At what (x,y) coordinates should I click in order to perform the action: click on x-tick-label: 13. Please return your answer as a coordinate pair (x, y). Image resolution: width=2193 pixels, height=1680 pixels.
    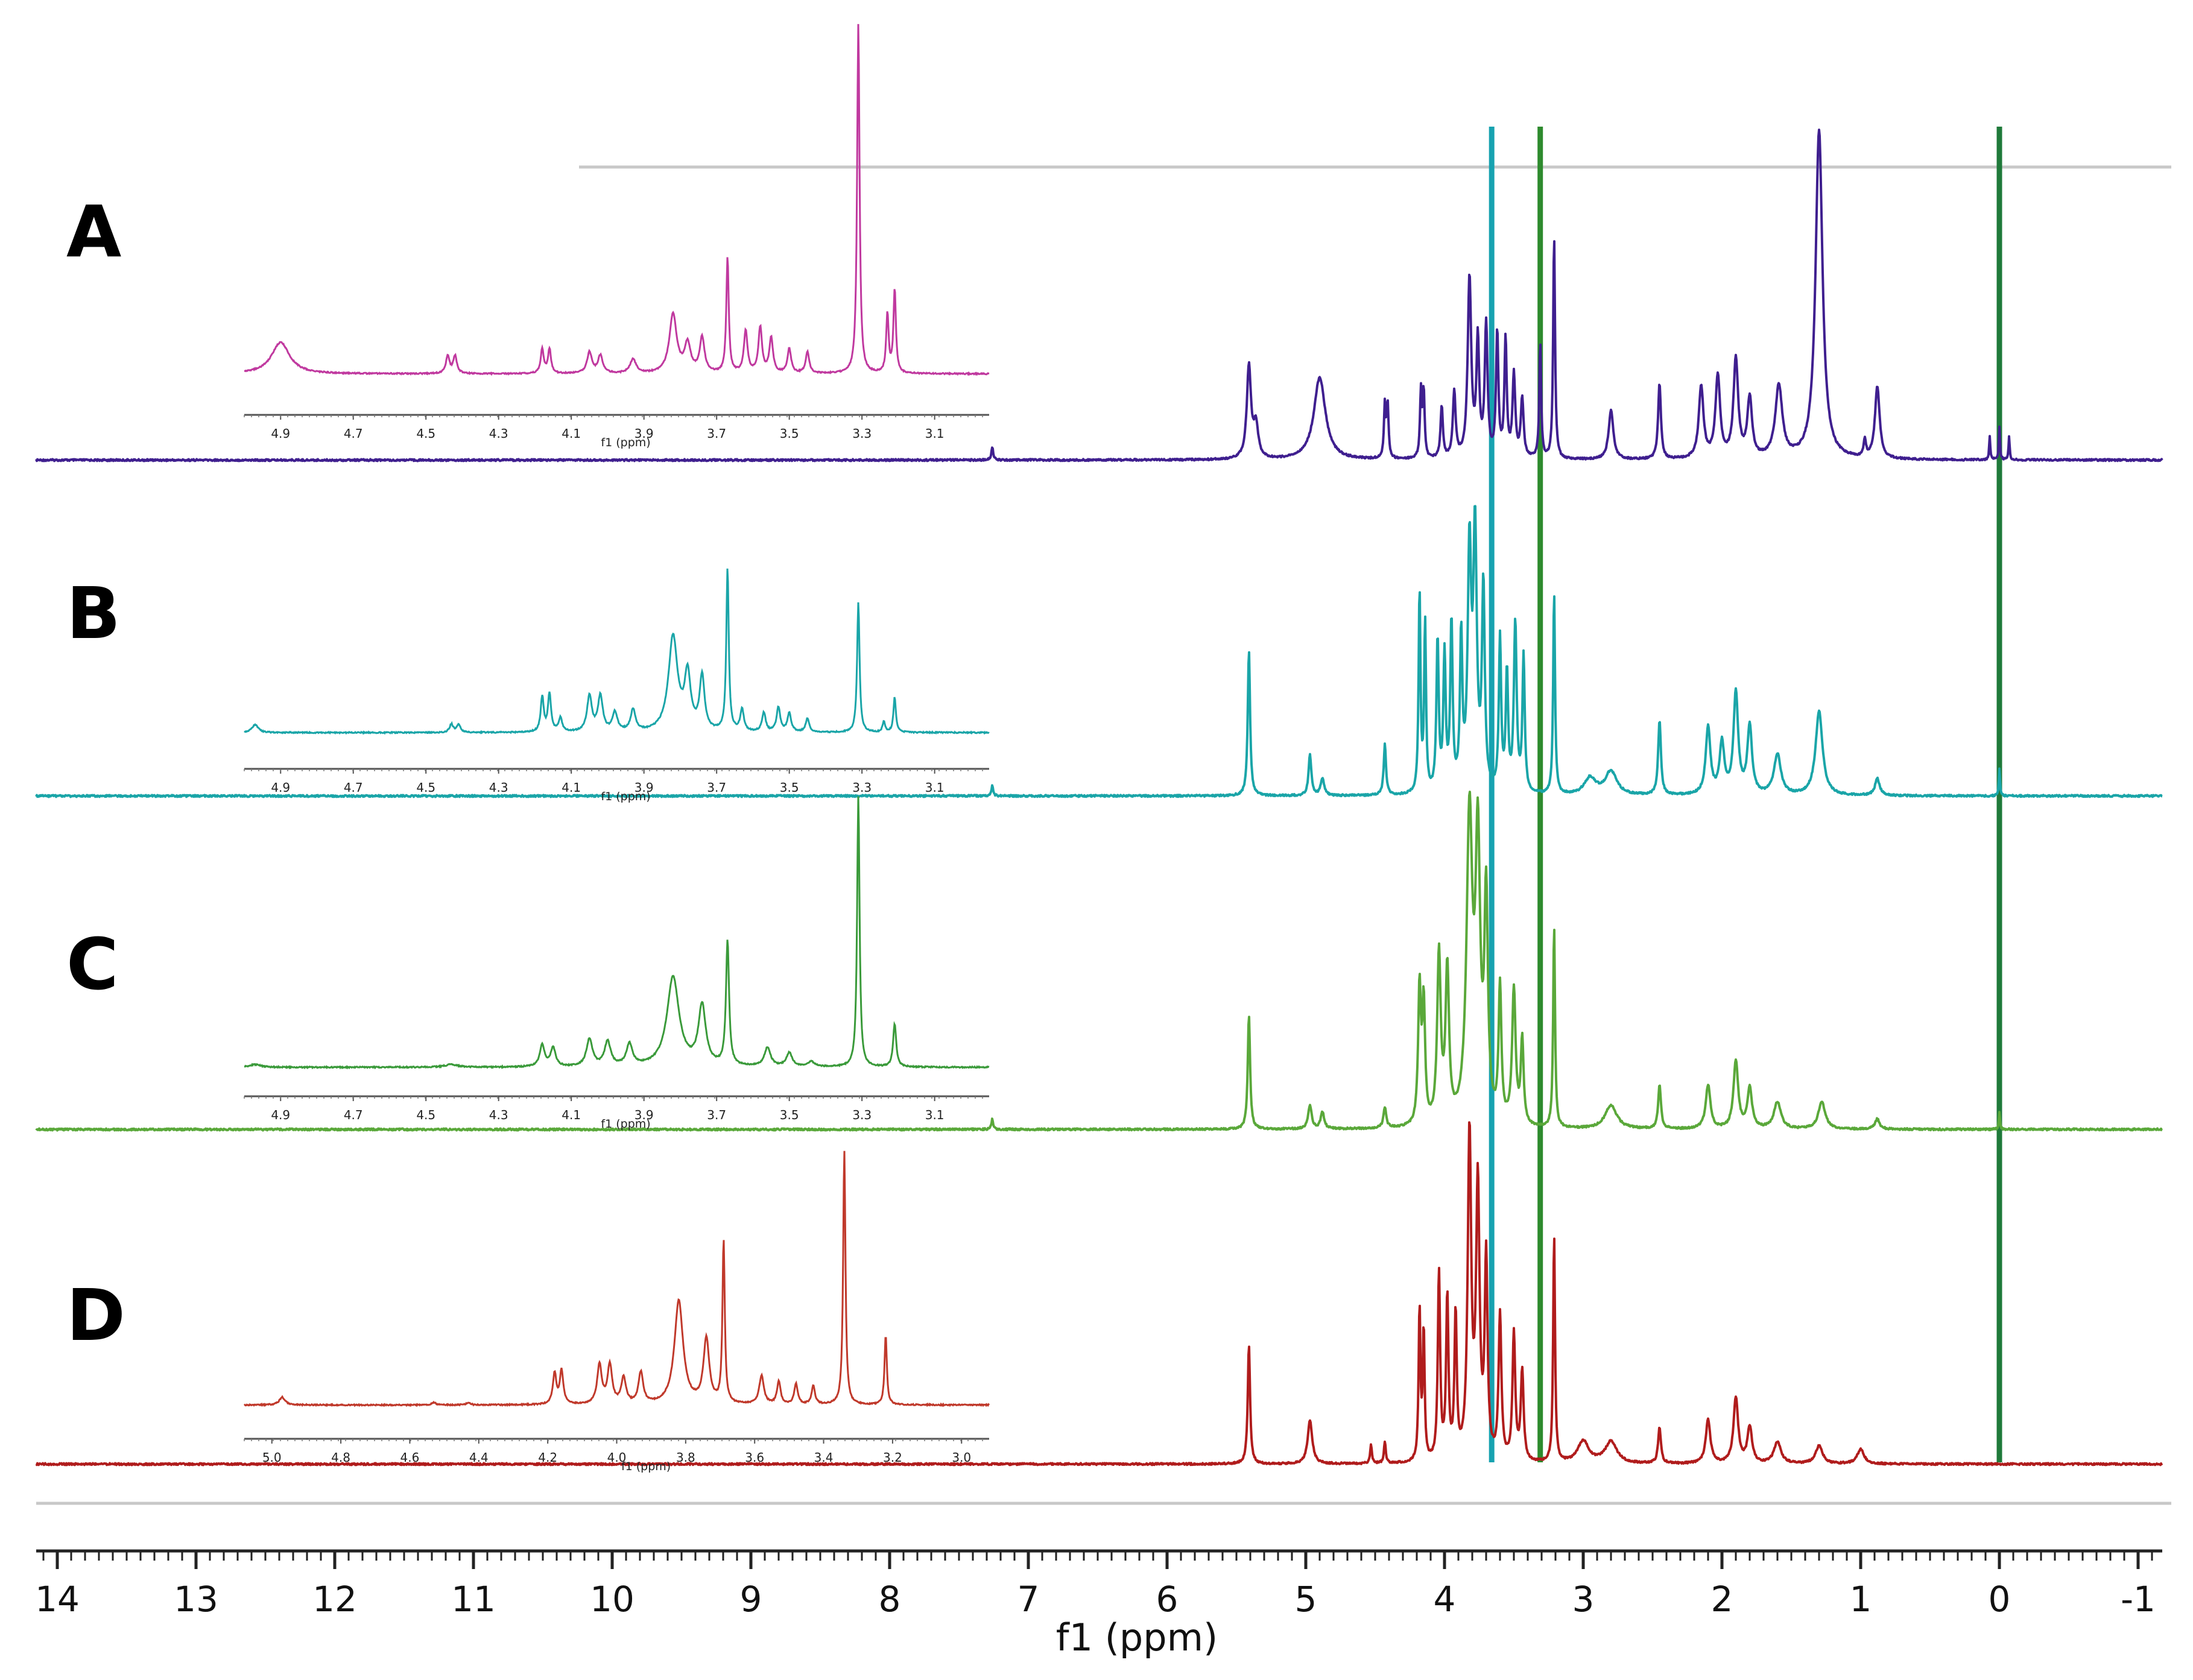
    Looking at the image, I should click on (196, 1599).